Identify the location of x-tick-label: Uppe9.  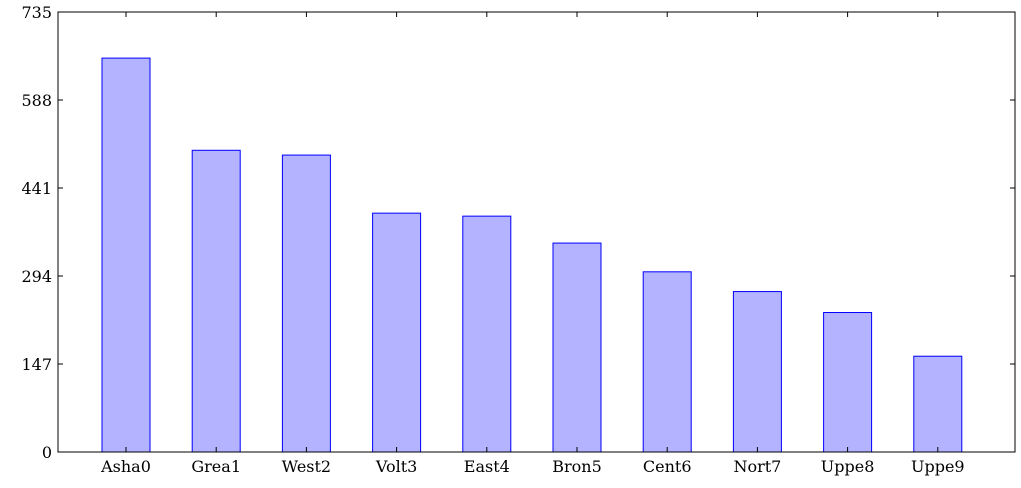
(938, 466).